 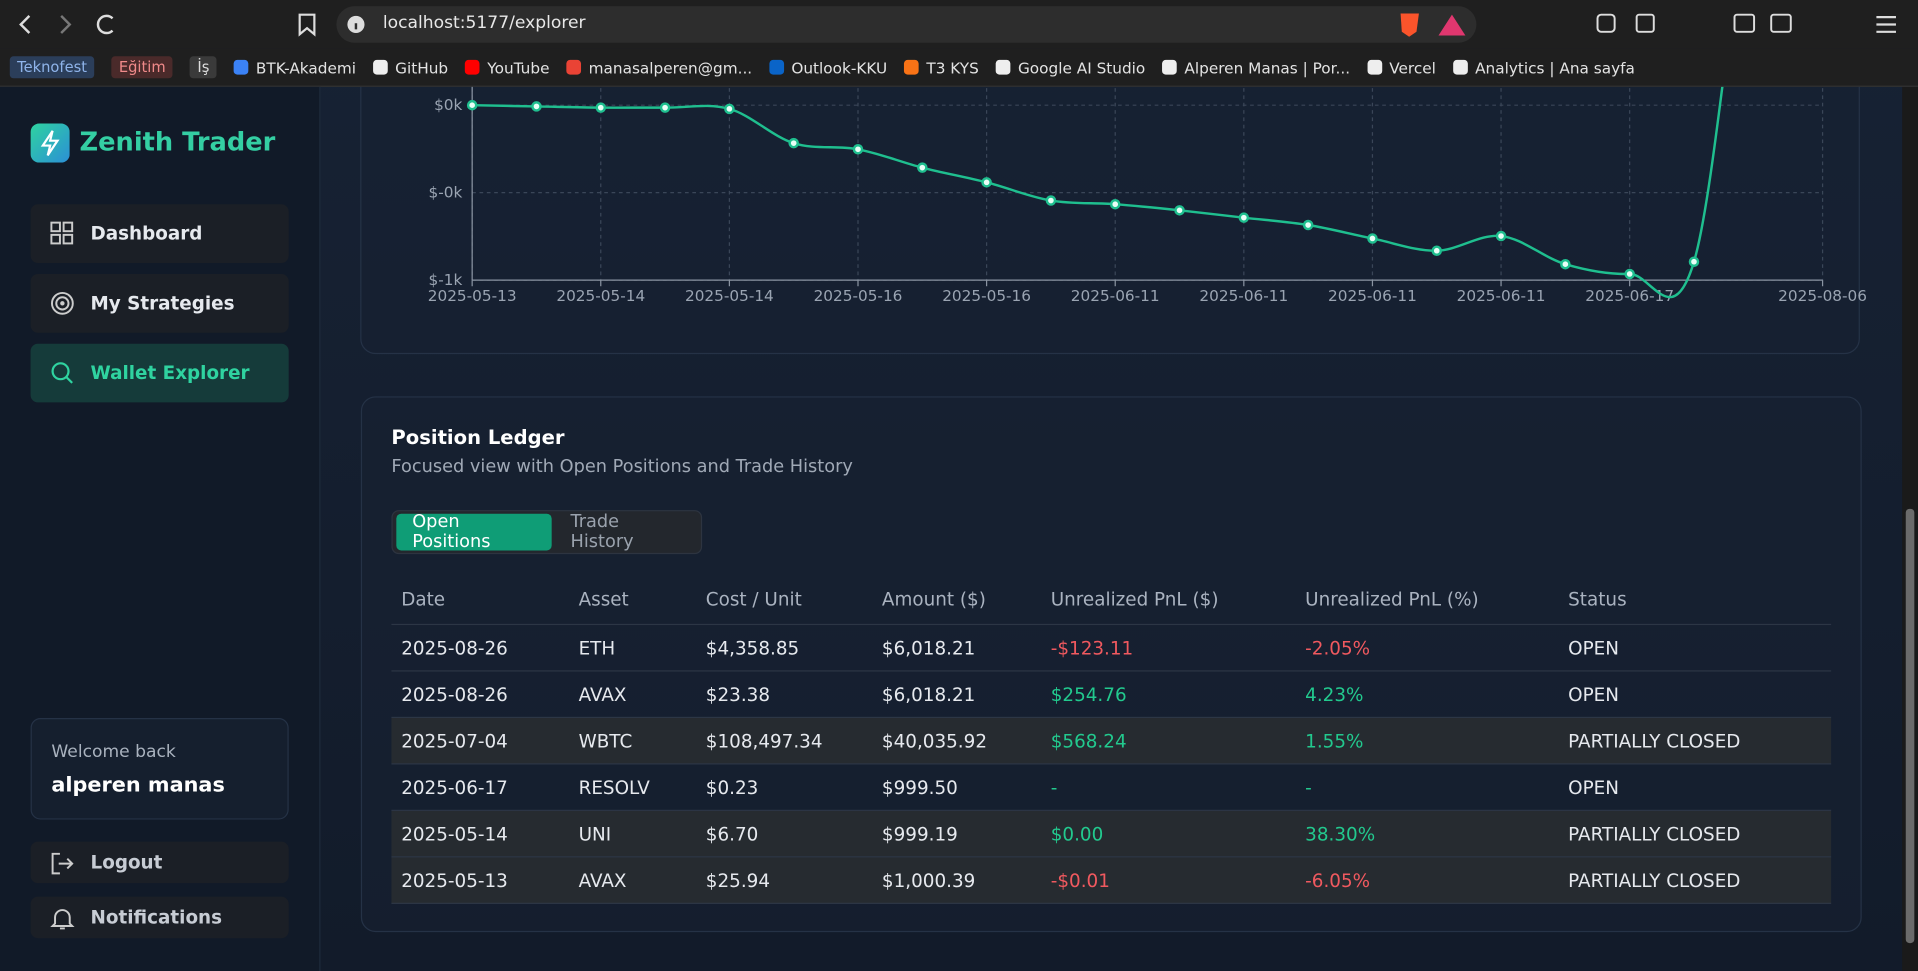 What do you see at coordinates (454, 694) in the screenshot?
I see `table-cell: 2025-08-26` at bounding box center [454, 694].